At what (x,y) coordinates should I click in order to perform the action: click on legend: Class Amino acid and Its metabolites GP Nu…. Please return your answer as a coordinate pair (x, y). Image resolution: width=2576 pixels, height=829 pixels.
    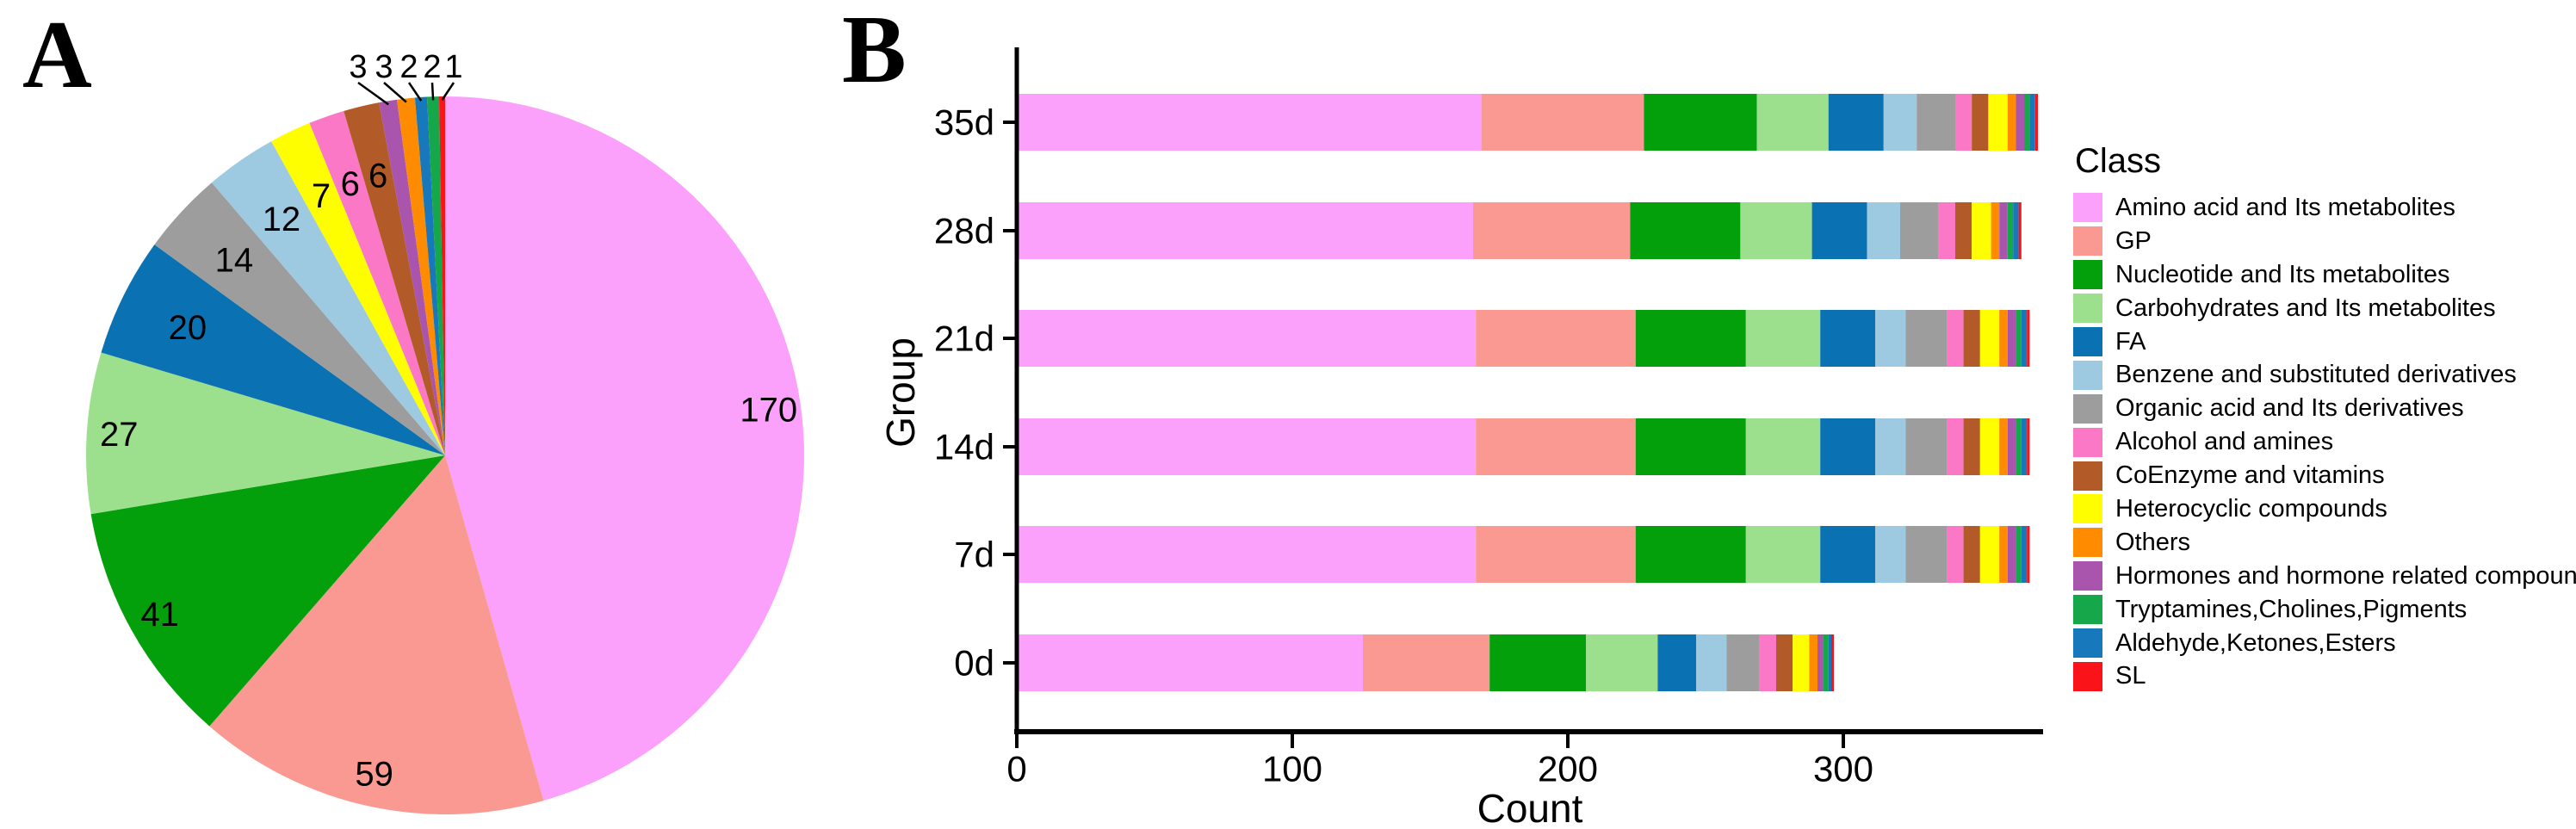
    Looking at the image, I should click on (2324, 417).